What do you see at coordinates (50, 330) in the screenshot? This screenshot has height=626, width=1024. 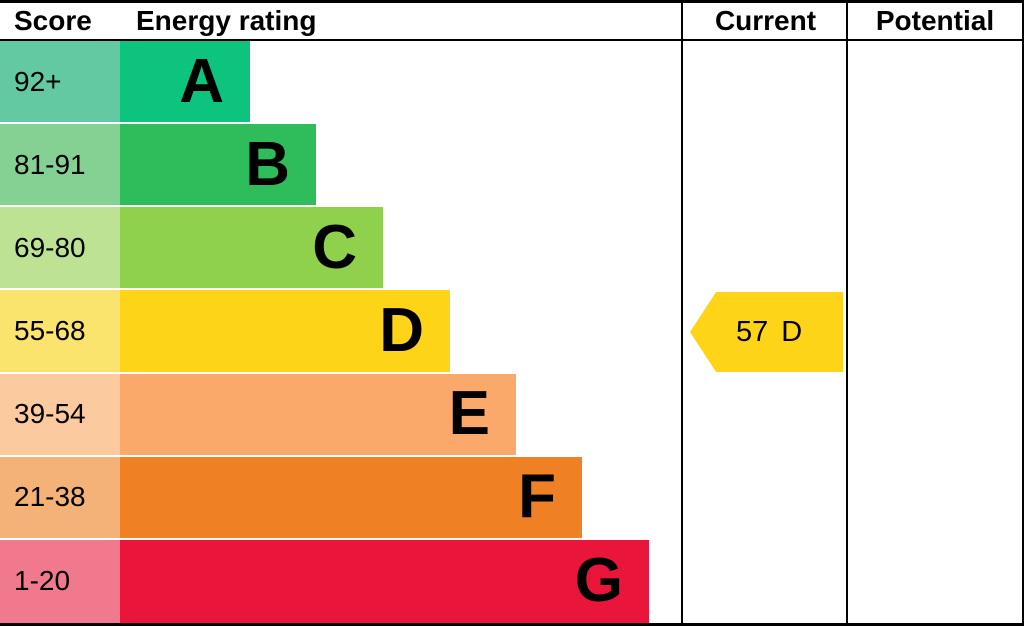 I see `score-range-d: 55-68` at bounding box center [50, 330].